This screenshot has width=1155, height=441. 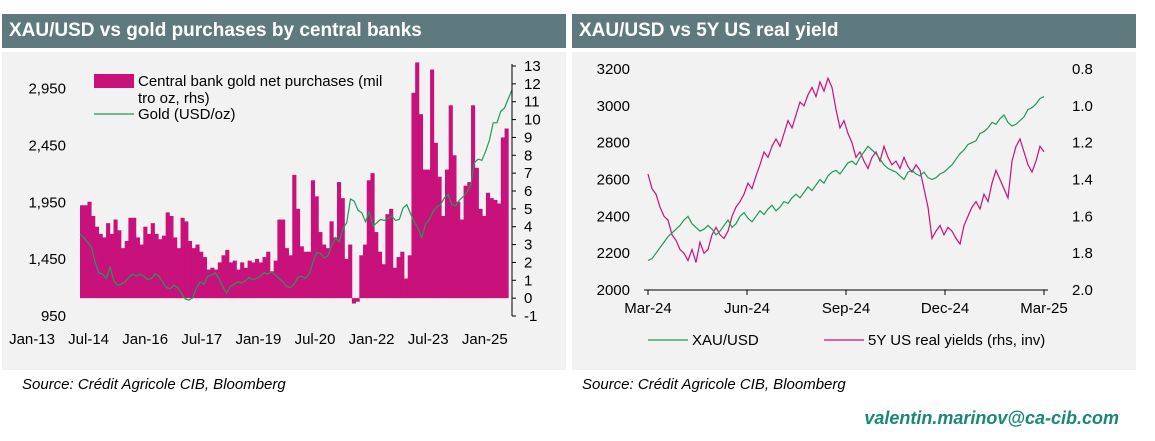 What do you see at coordinates (945, 308) in the screenshot?
I see `x-tick-label: Dec-24` at bounding box center [945, 308].